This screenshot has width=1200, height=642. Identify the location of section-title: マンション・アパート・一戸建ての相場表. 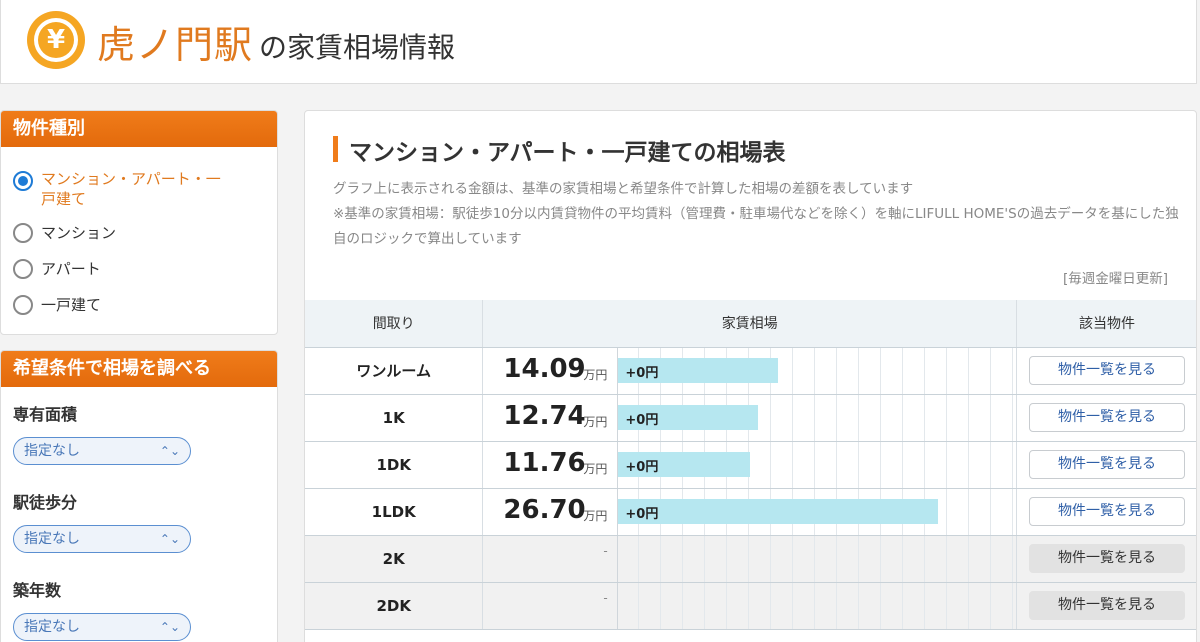
(559, 150).